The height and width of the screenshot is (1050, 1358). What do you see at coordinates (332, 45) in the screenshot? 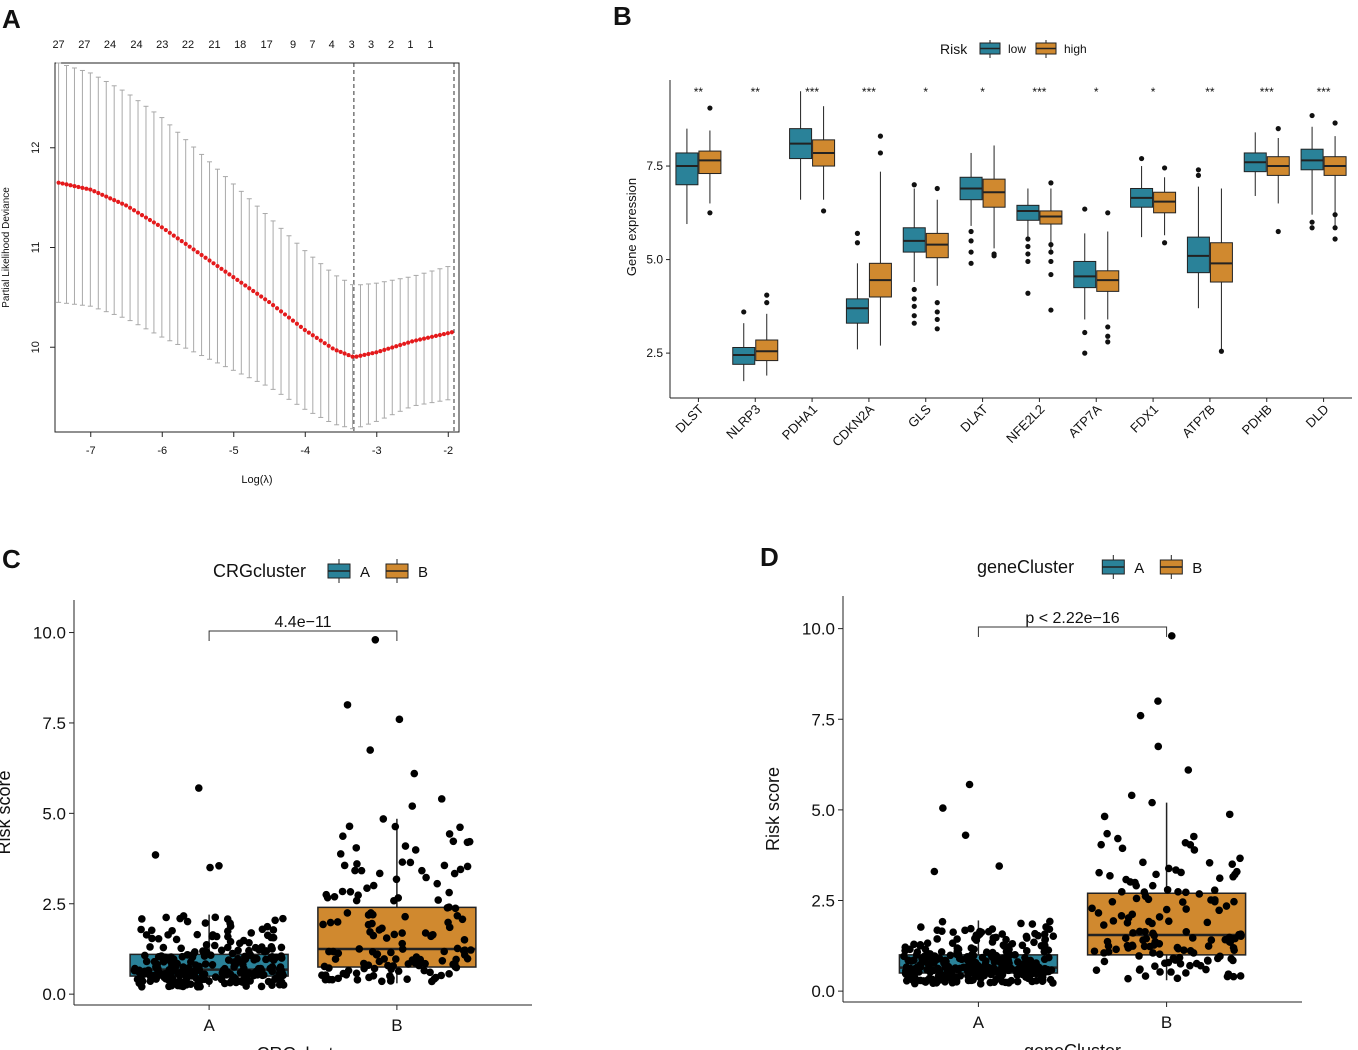
I see `top-count-label: 4` at bounding box center [332, 45].